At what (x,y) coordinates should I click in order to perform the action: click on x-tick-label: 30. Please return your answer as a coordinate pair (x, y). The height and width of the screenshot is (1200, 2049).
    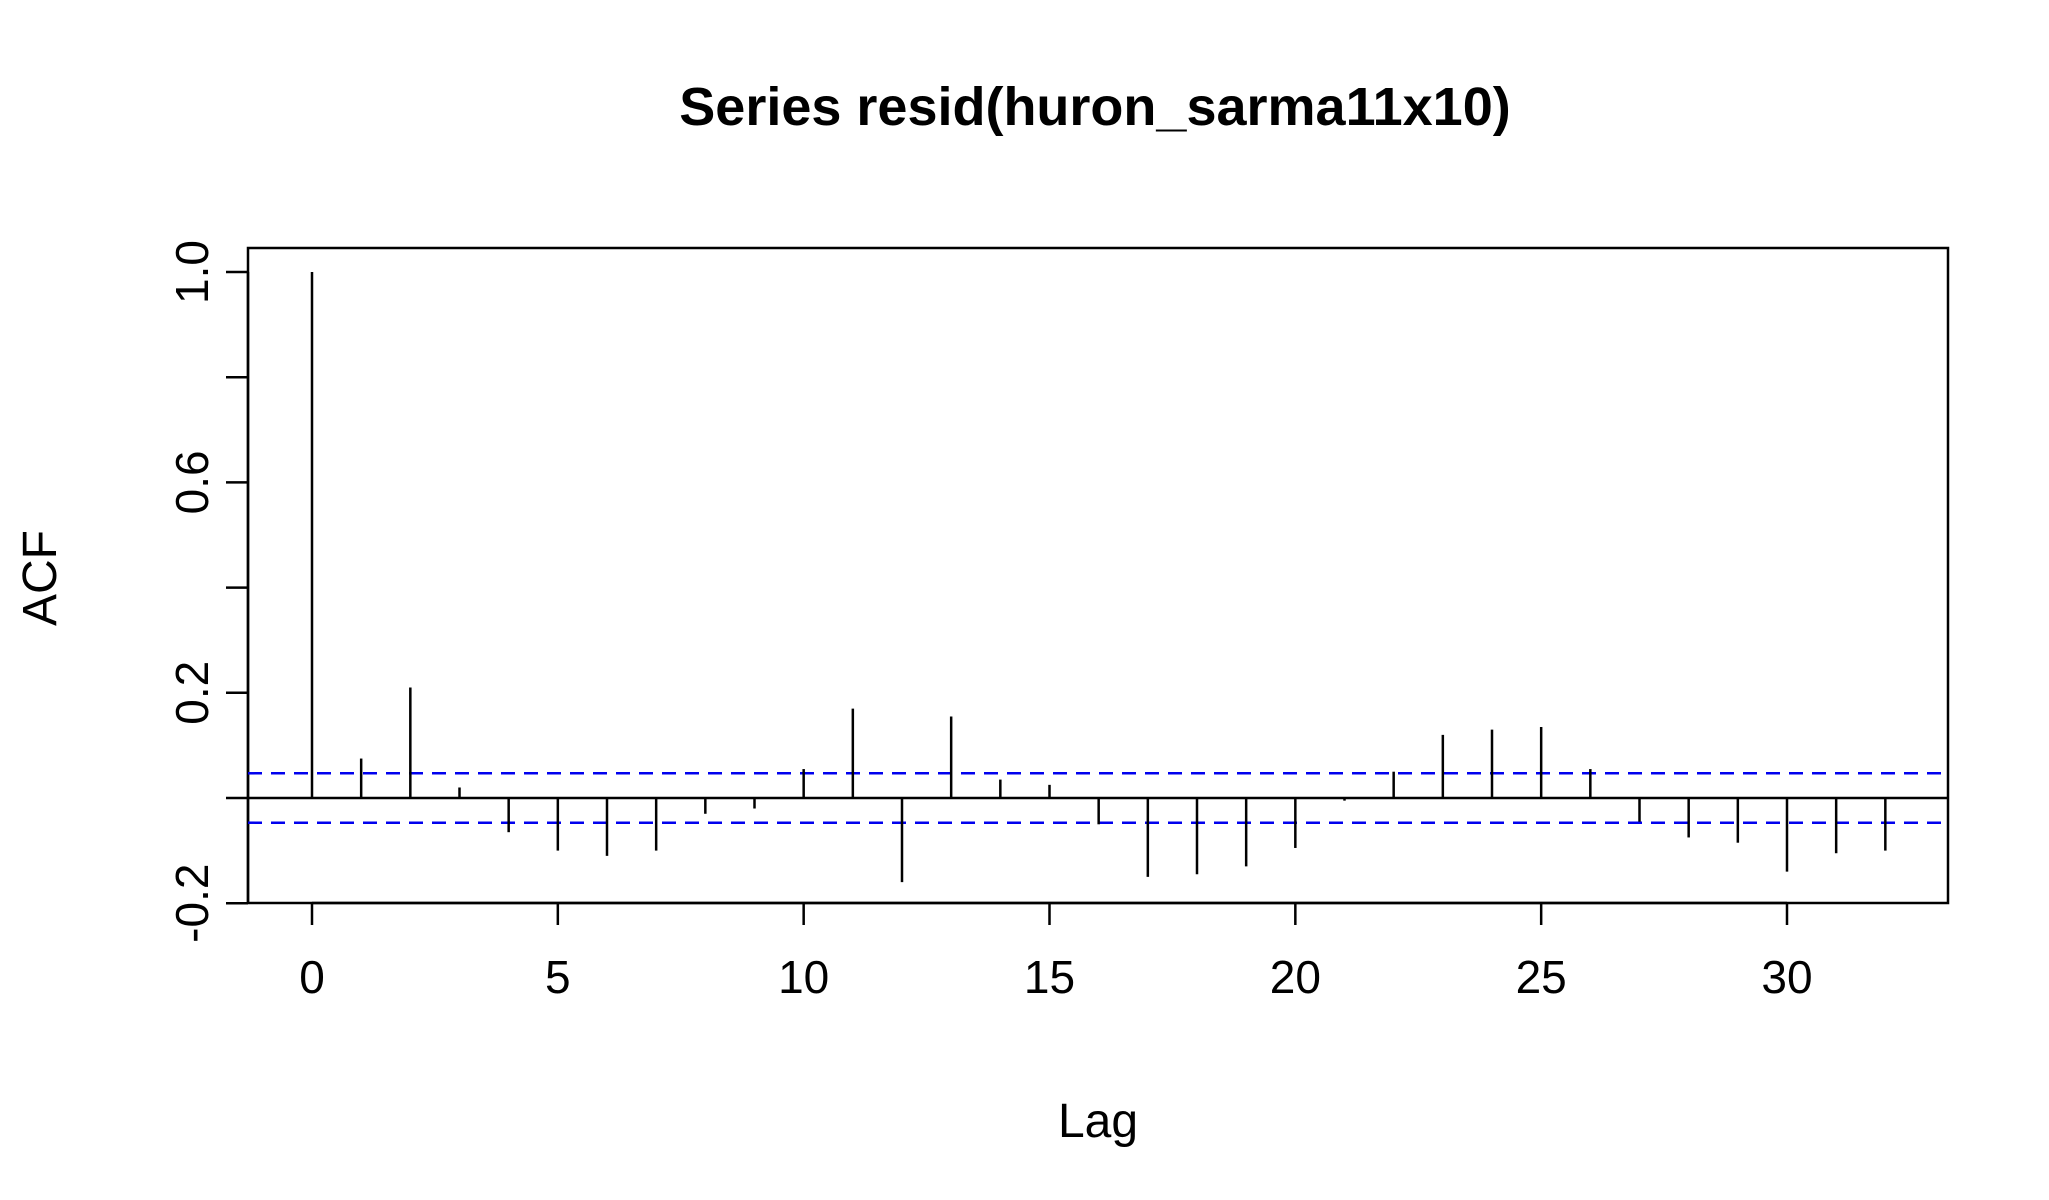
    Looking at the image, I should click on (1786, 977).